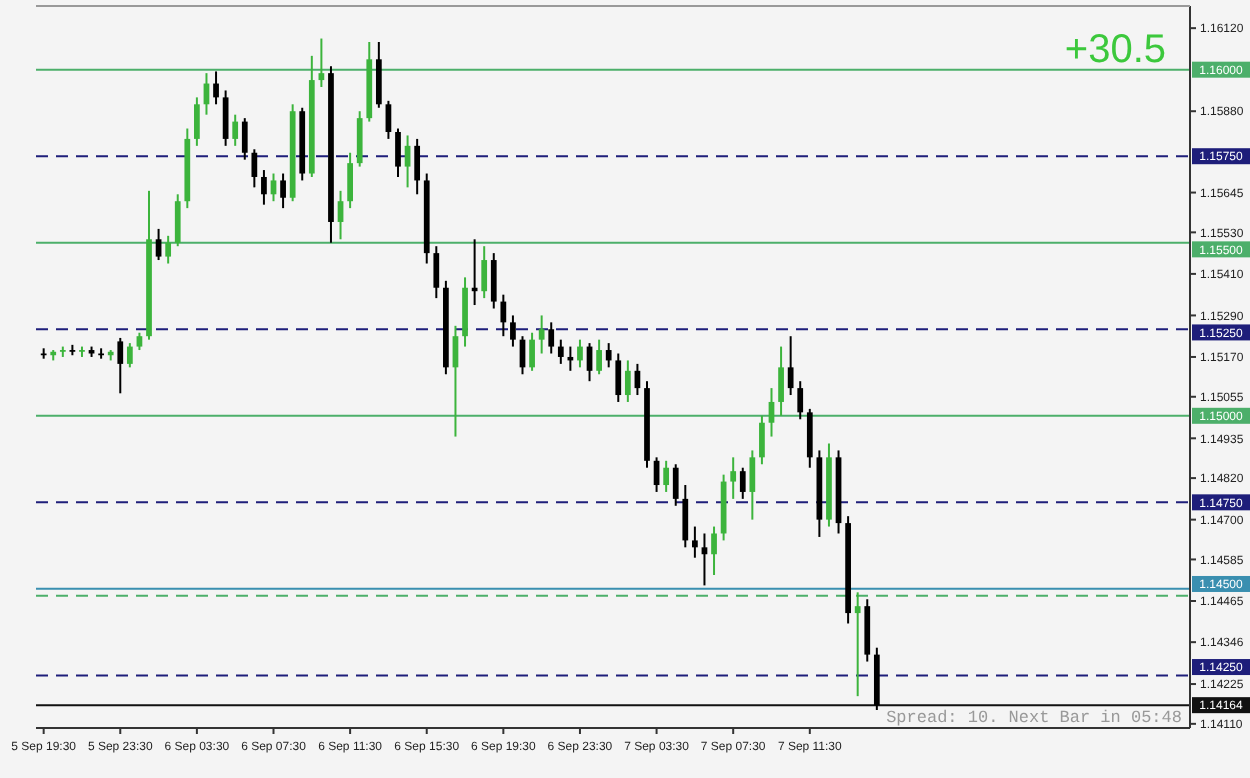  Describe the element at coordinates (1115, 50) in the screenshot. I see `annotation: +30.5` at that location.